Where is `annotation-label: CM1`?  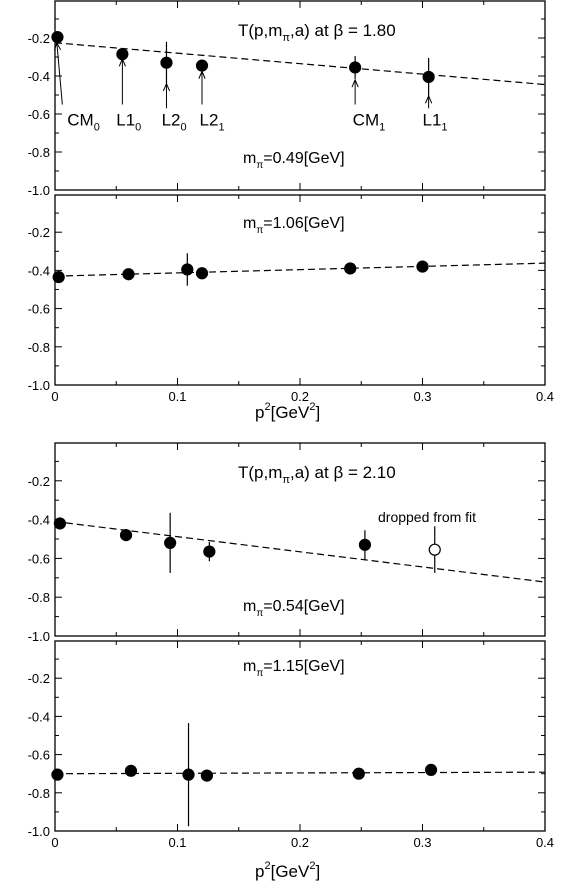
annotation-label: CM1 is located at coordinates (369, 121).